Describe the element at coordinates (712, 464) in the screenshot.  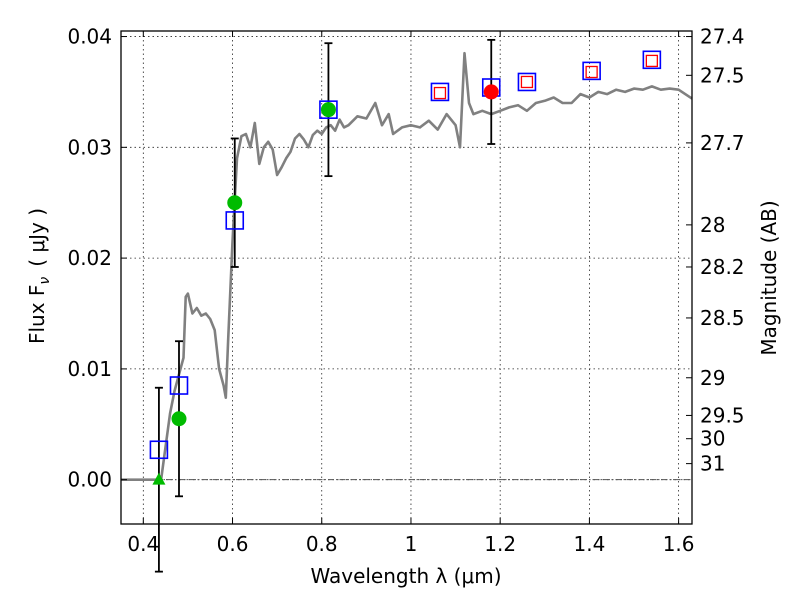
I see `right-tick-label: 31` at that location.